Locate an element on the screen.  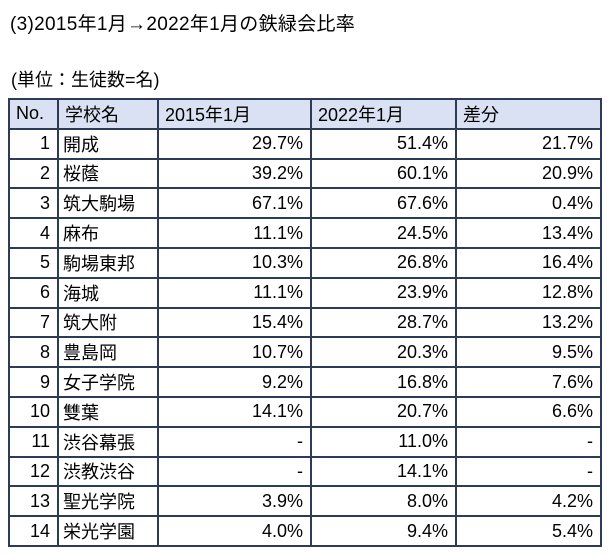
page-title: (3)2015年1月→2022年1月の鉄緑会比率 is located at coordinates (183, 24).